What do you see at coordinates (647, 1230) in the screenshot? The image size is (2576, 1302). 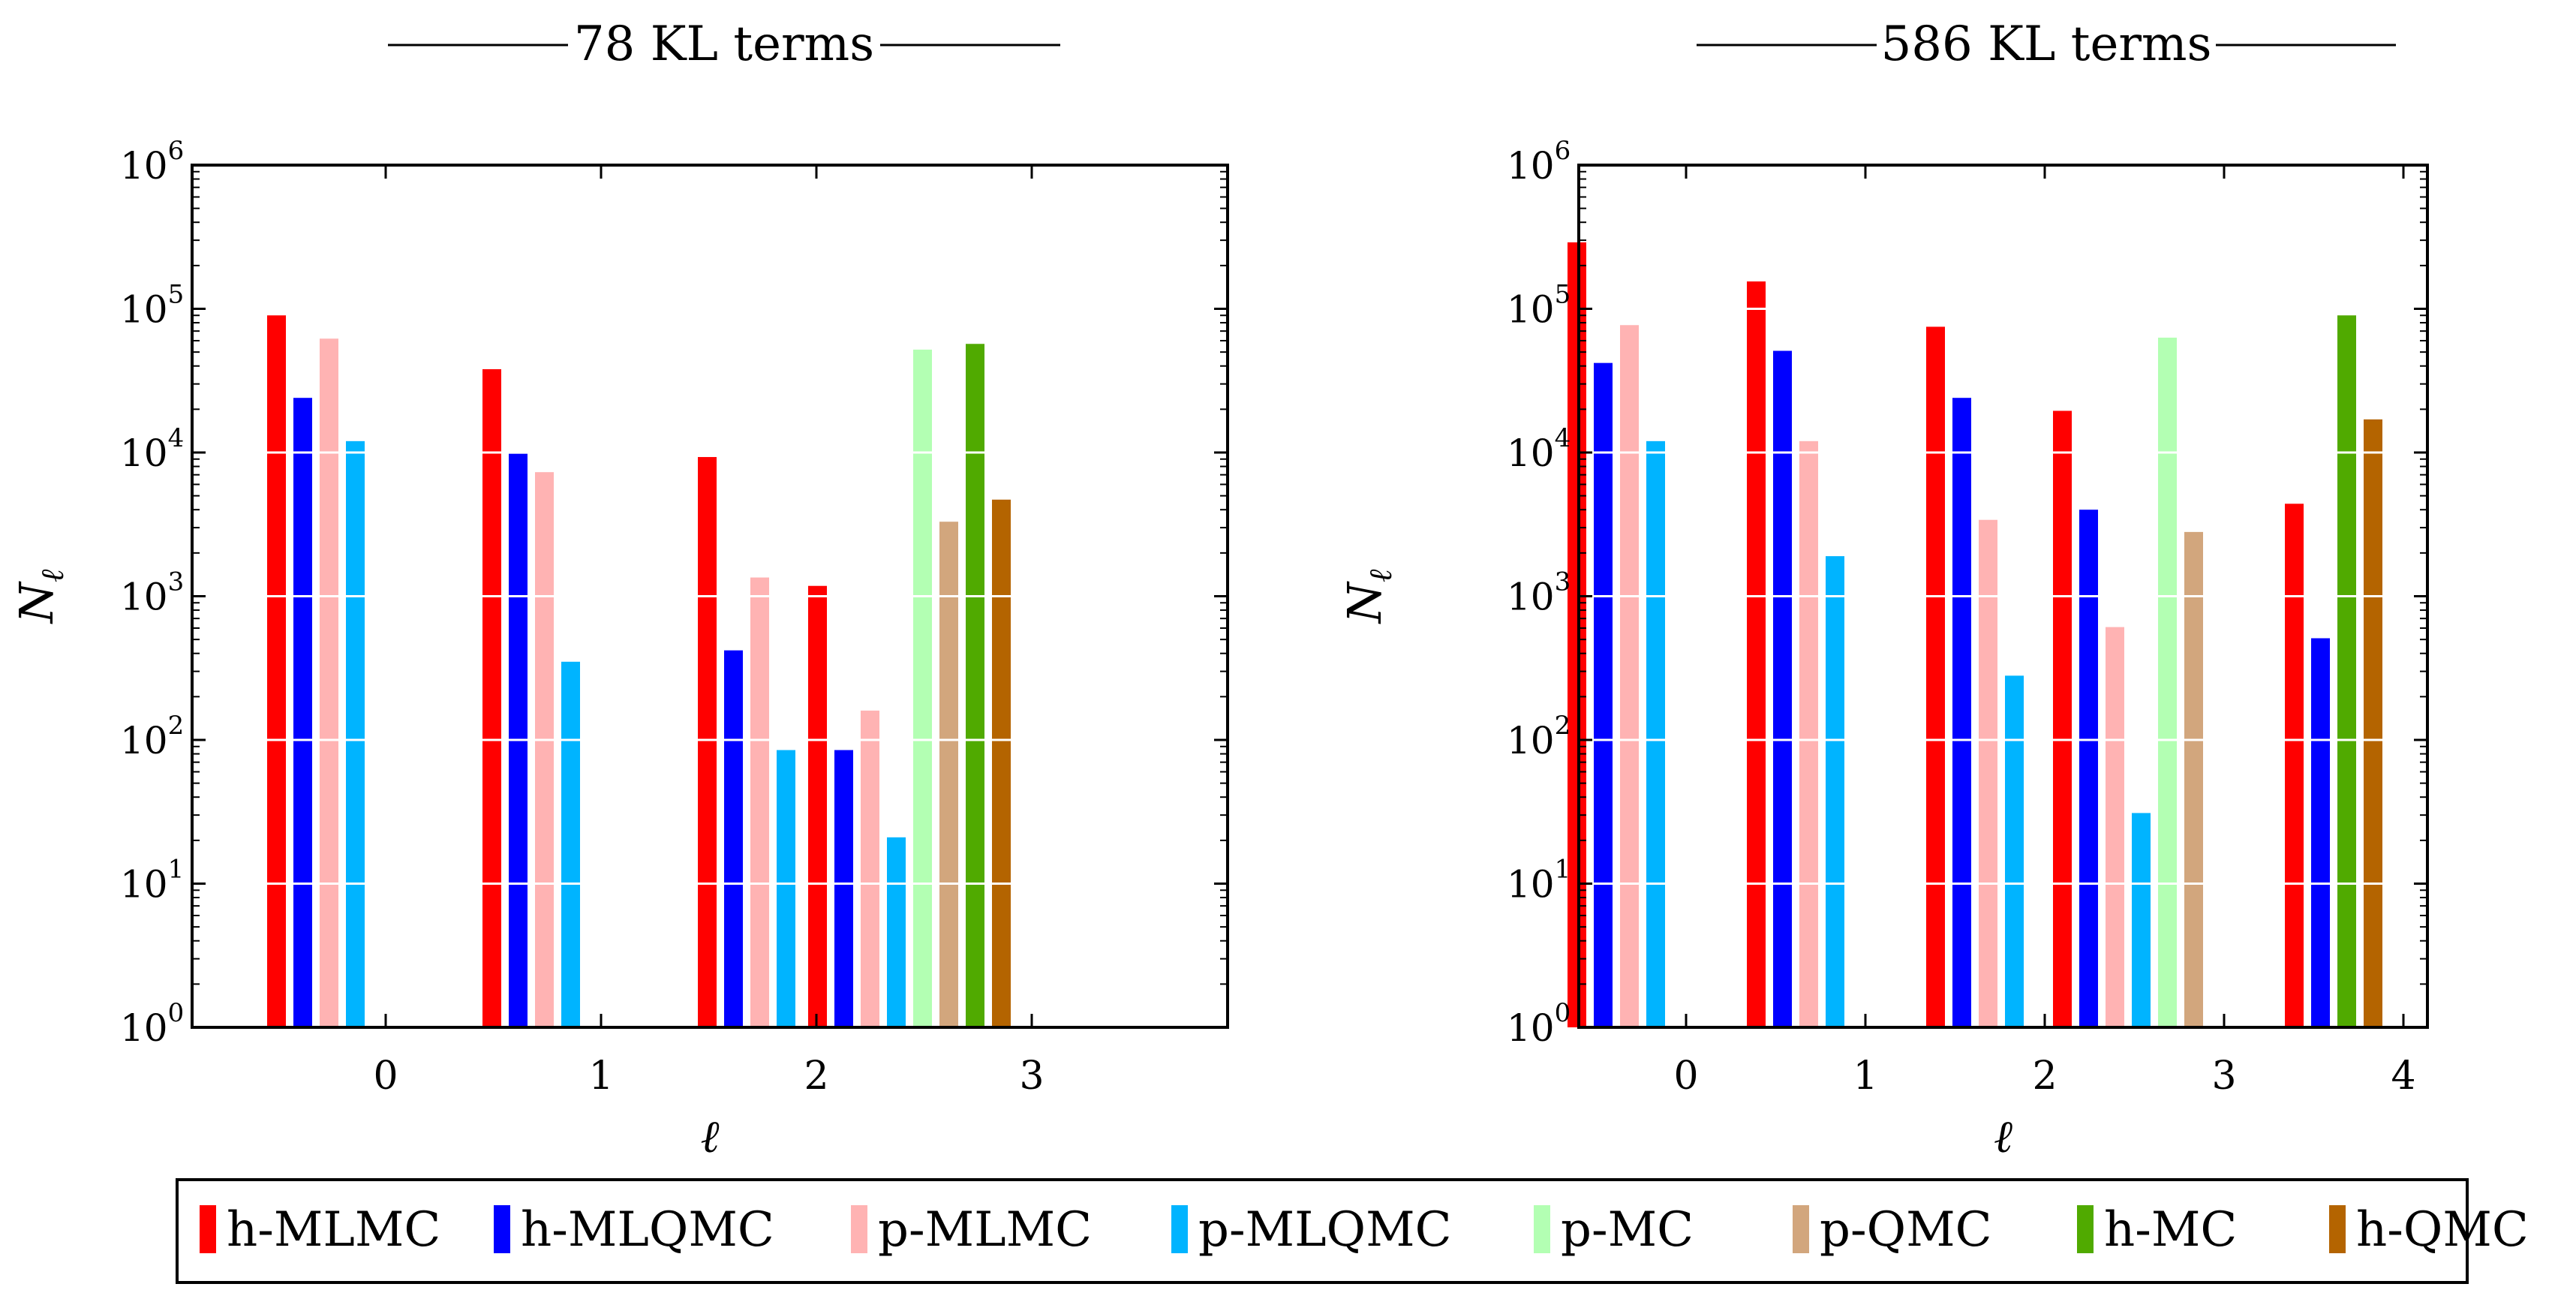 I see `legend-label-h-mlqmc: h-MLQMC` at bounding box center [647, 1230].